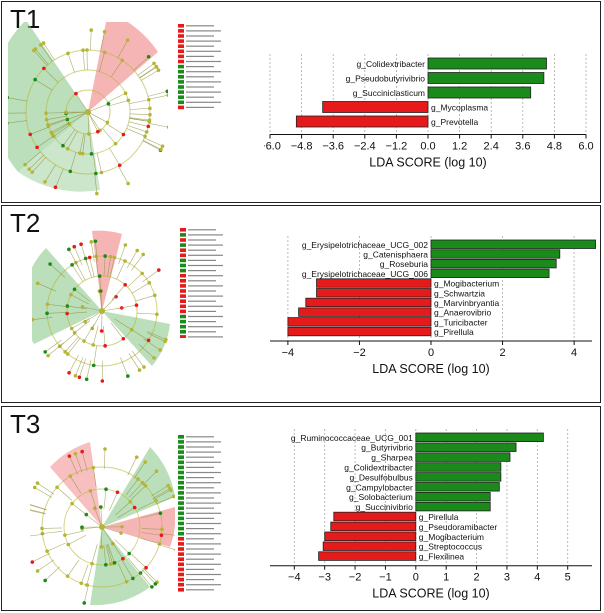 The width and height of the screenshot is (604, 613). I want to click on x-tick-label: 4.8, so click(554, 147).